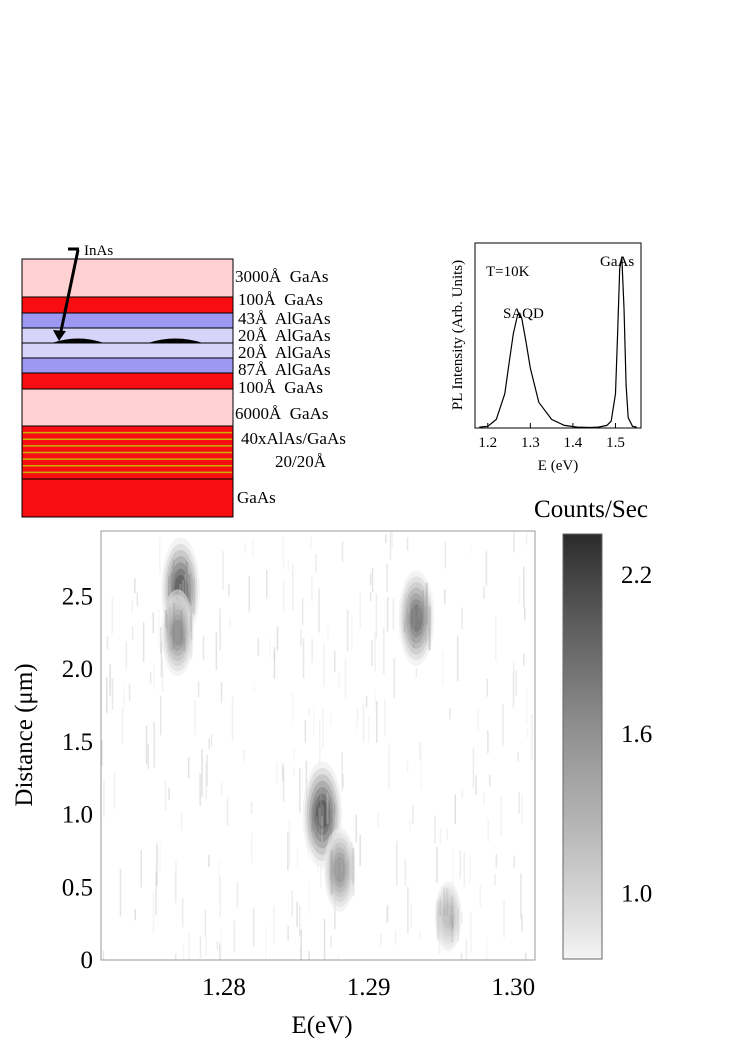  Describe the element at coordinates (127, 320) in the screenshot. I see `layer-43-algaas` at that location.